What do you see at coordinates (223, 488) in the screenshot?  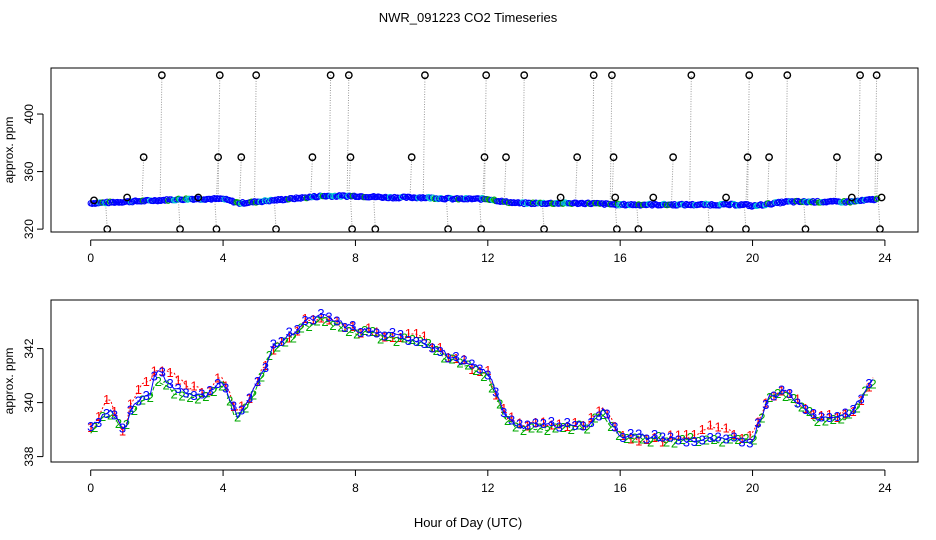 I see `x-tick-label: 4` at bounding box center [223, 488].